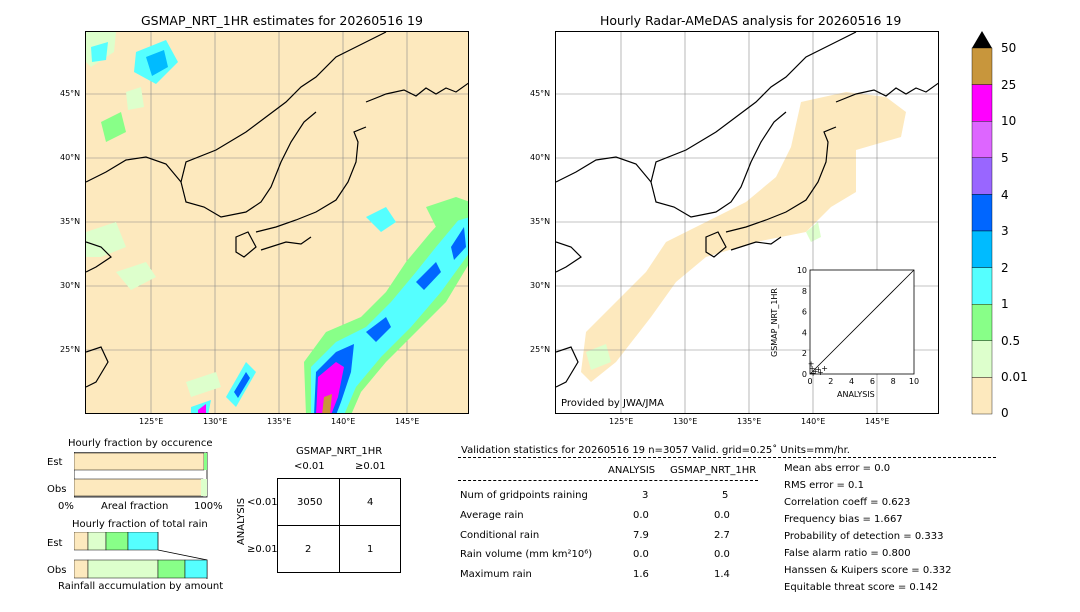  I want to click on contingency-title: GSMAP_NRT_1HR, so click(339, 451).